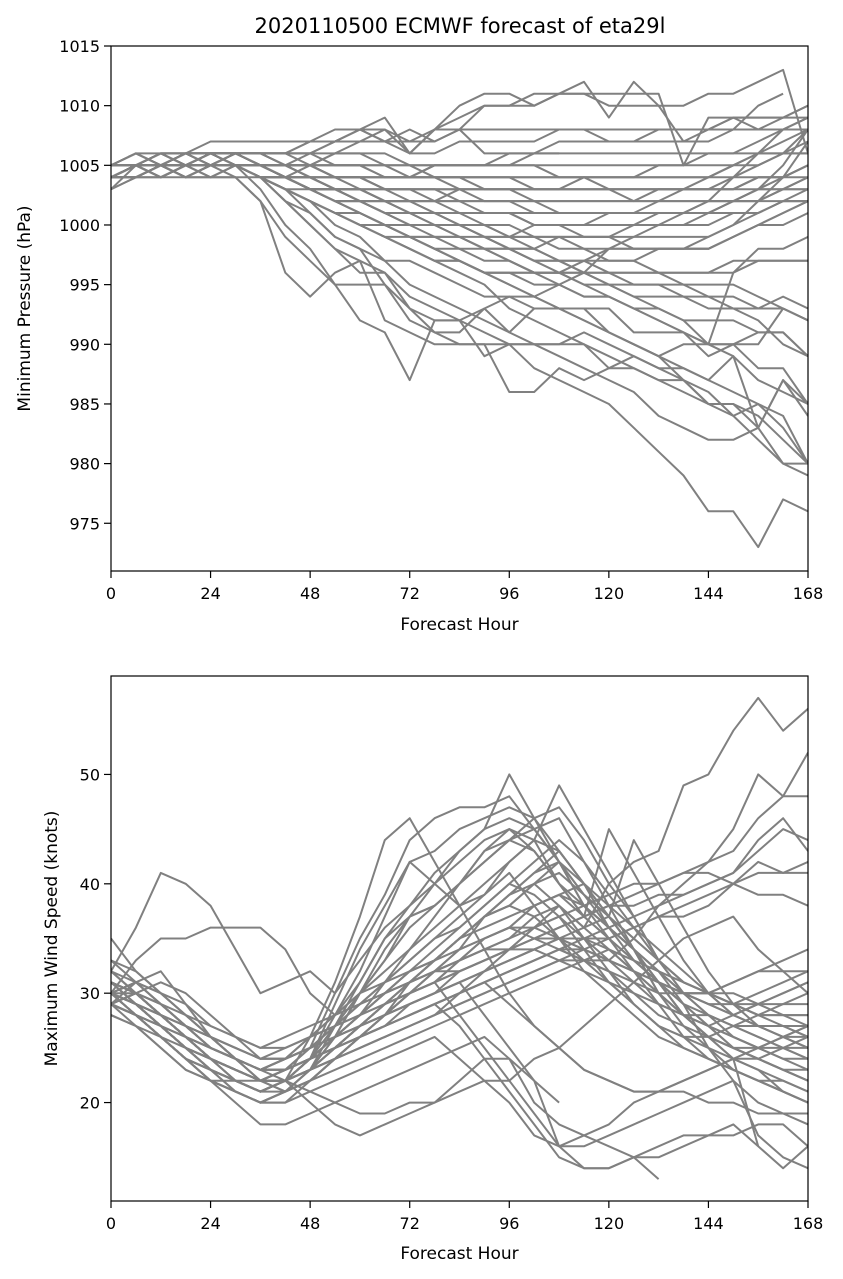 The image size is (843, 1279). What do you see at coordinates (111, 593) in the screenshot?
I see `pressure-xtick-label: 0` at bounding box center [111, 593].